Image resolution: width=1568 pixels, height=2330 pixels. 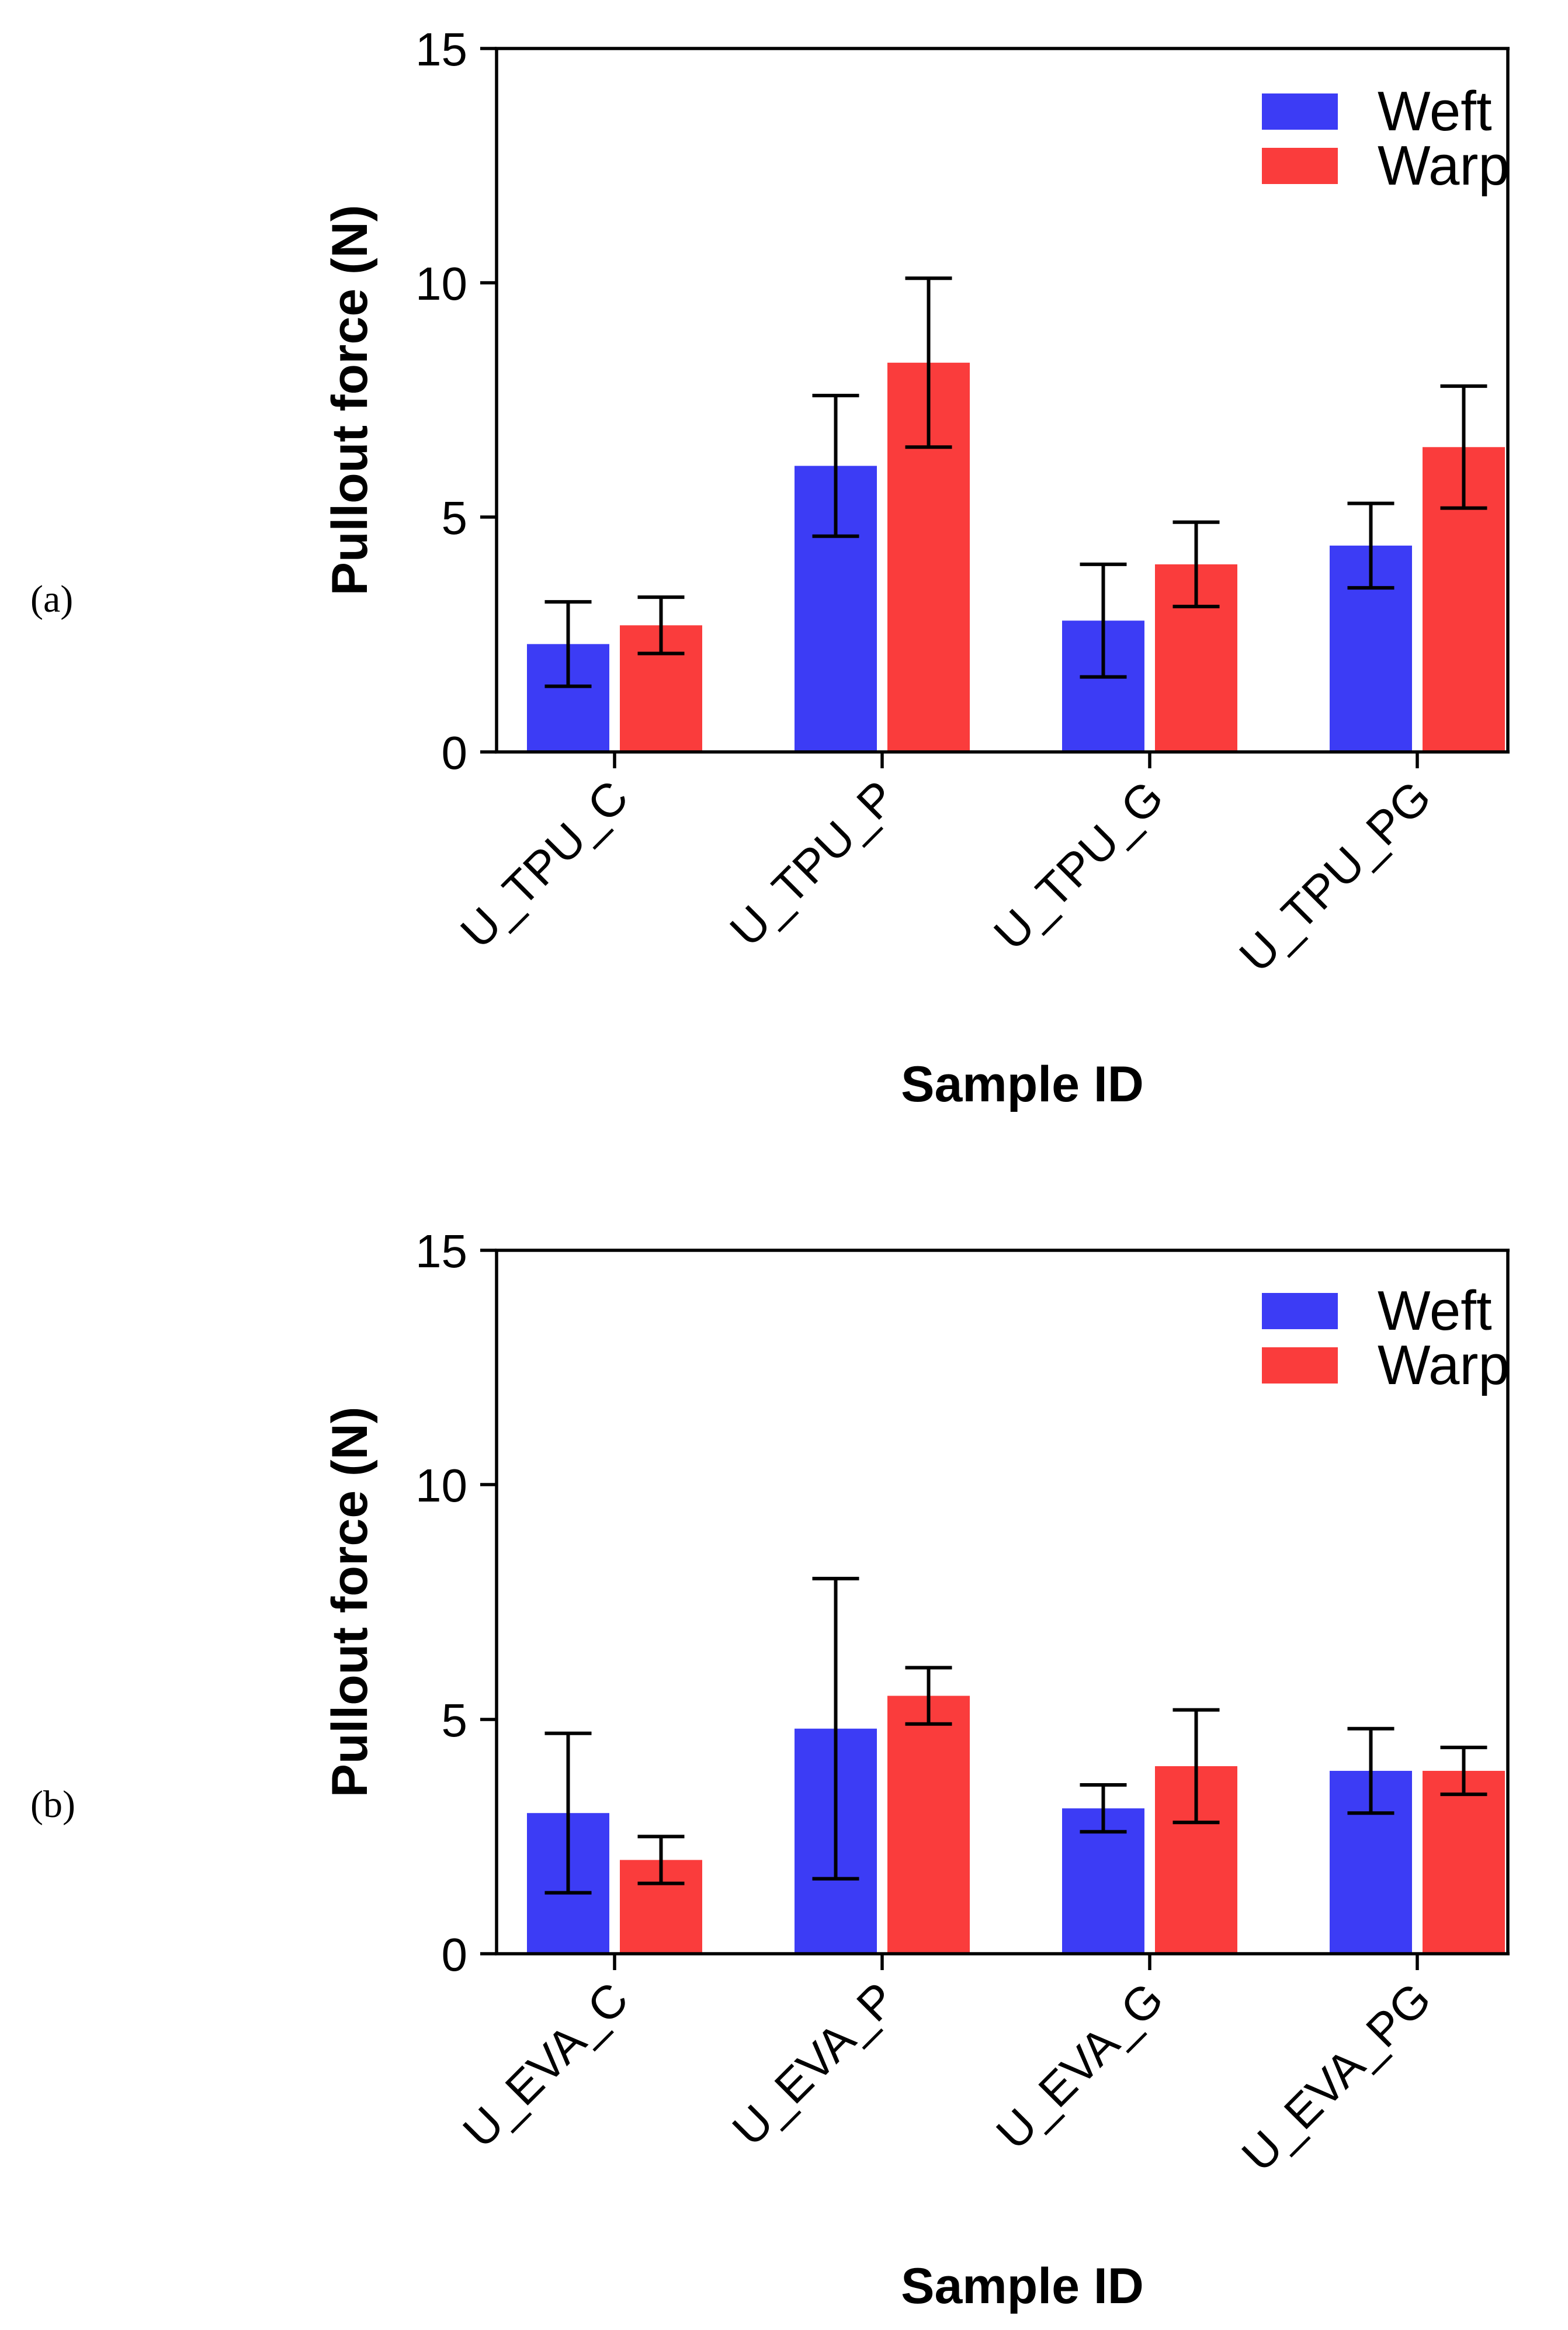 I want to click on errorbar-a-3-warp, so click(x=1463, y=447).